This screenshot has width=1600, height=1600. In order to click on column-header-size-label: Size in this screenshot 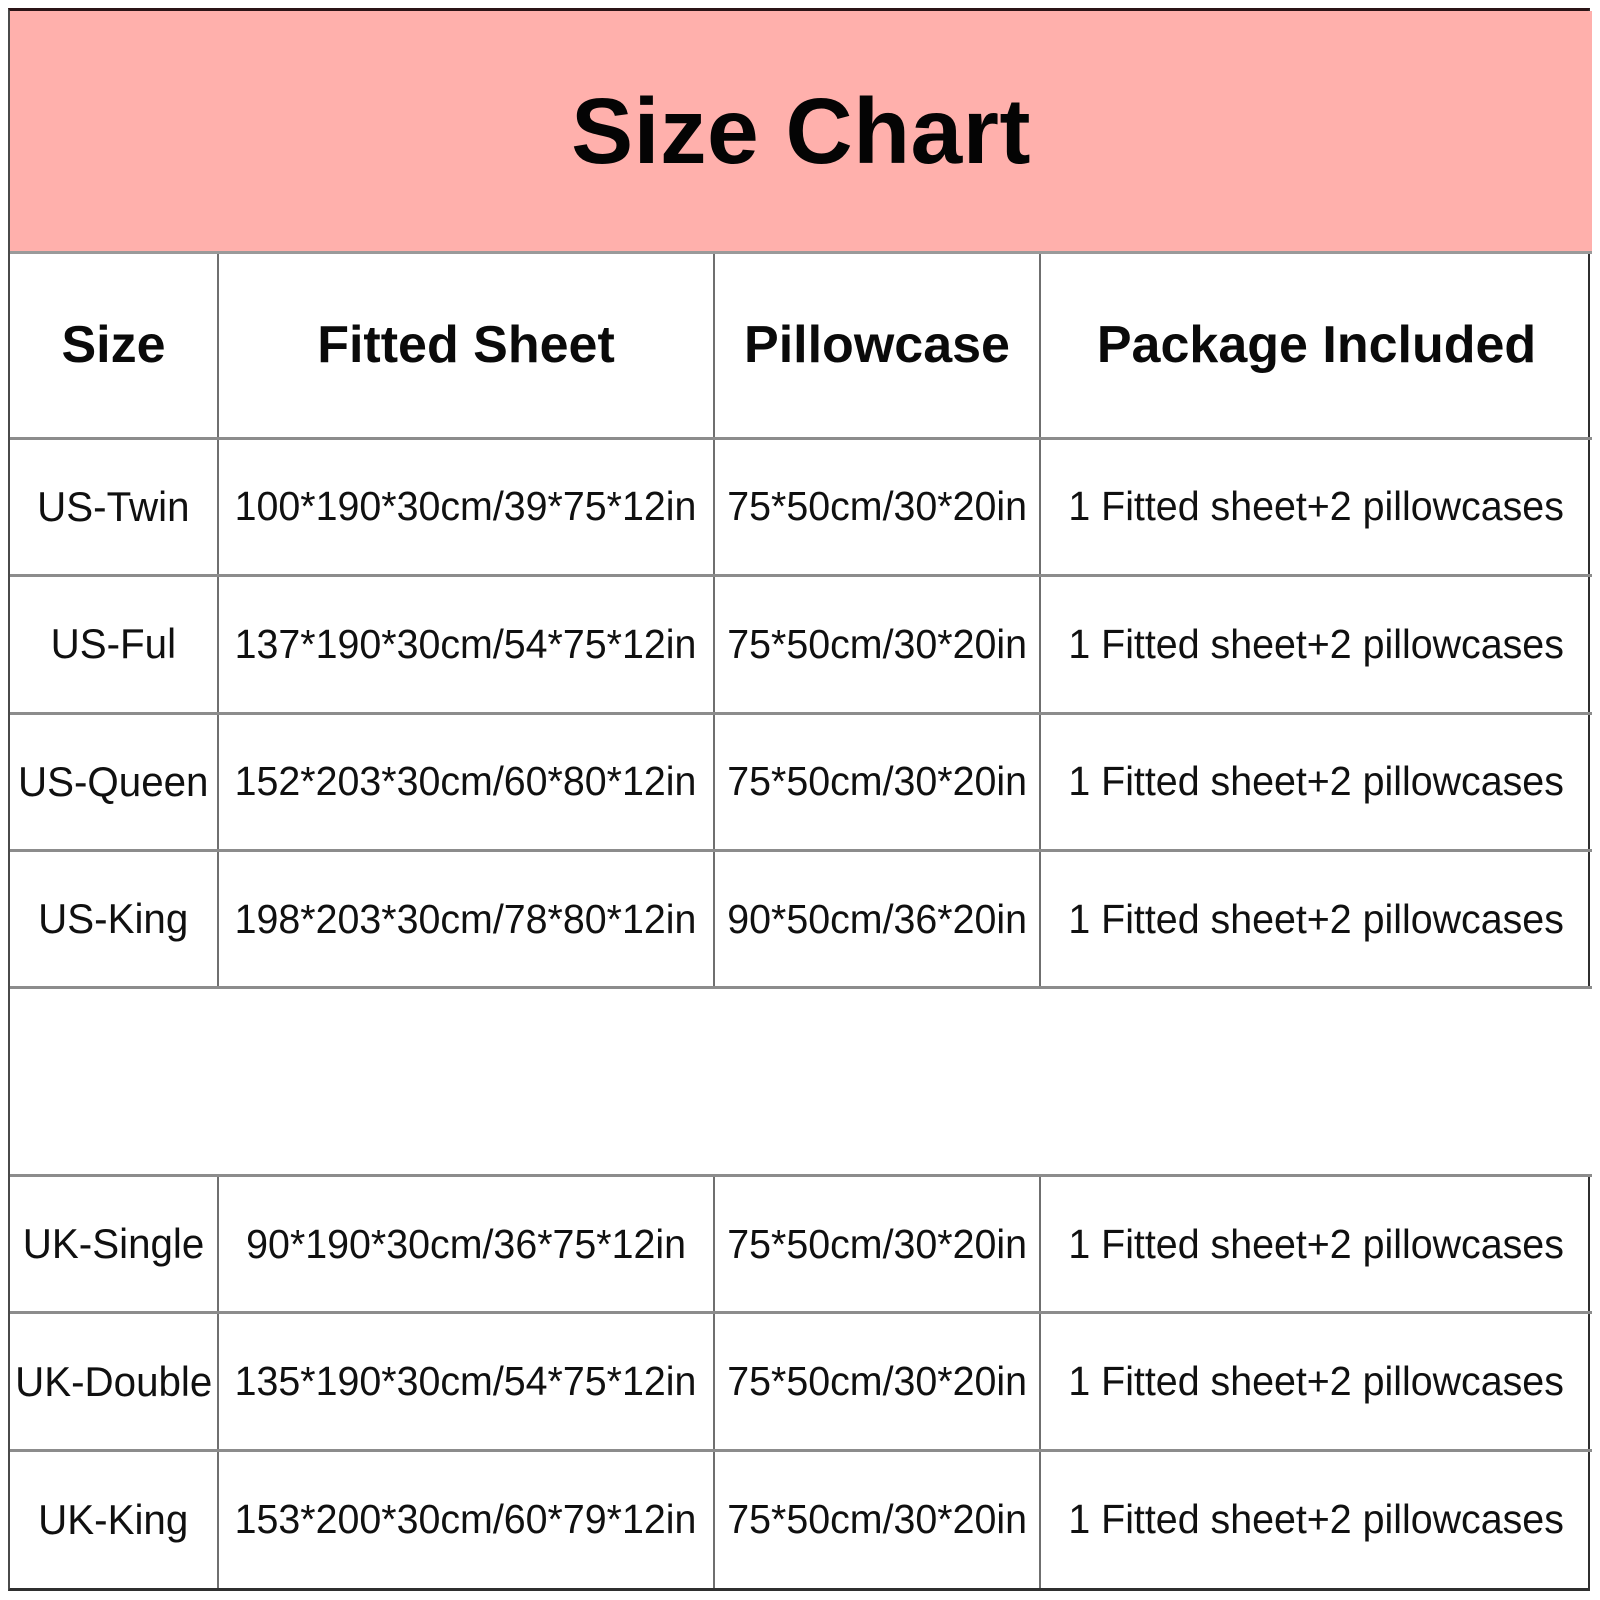, I will do `click(113, 345)`.